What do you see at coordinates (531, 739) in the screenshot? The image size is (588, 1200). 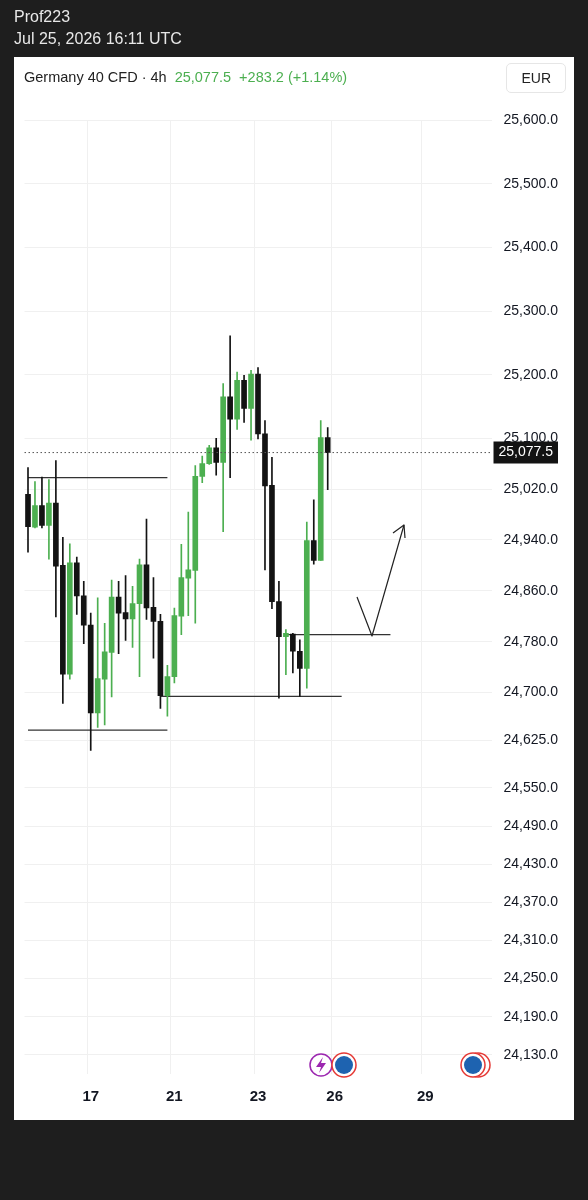 I see `y-tick-label: 24,625.0` at bounding box center [531, 739].